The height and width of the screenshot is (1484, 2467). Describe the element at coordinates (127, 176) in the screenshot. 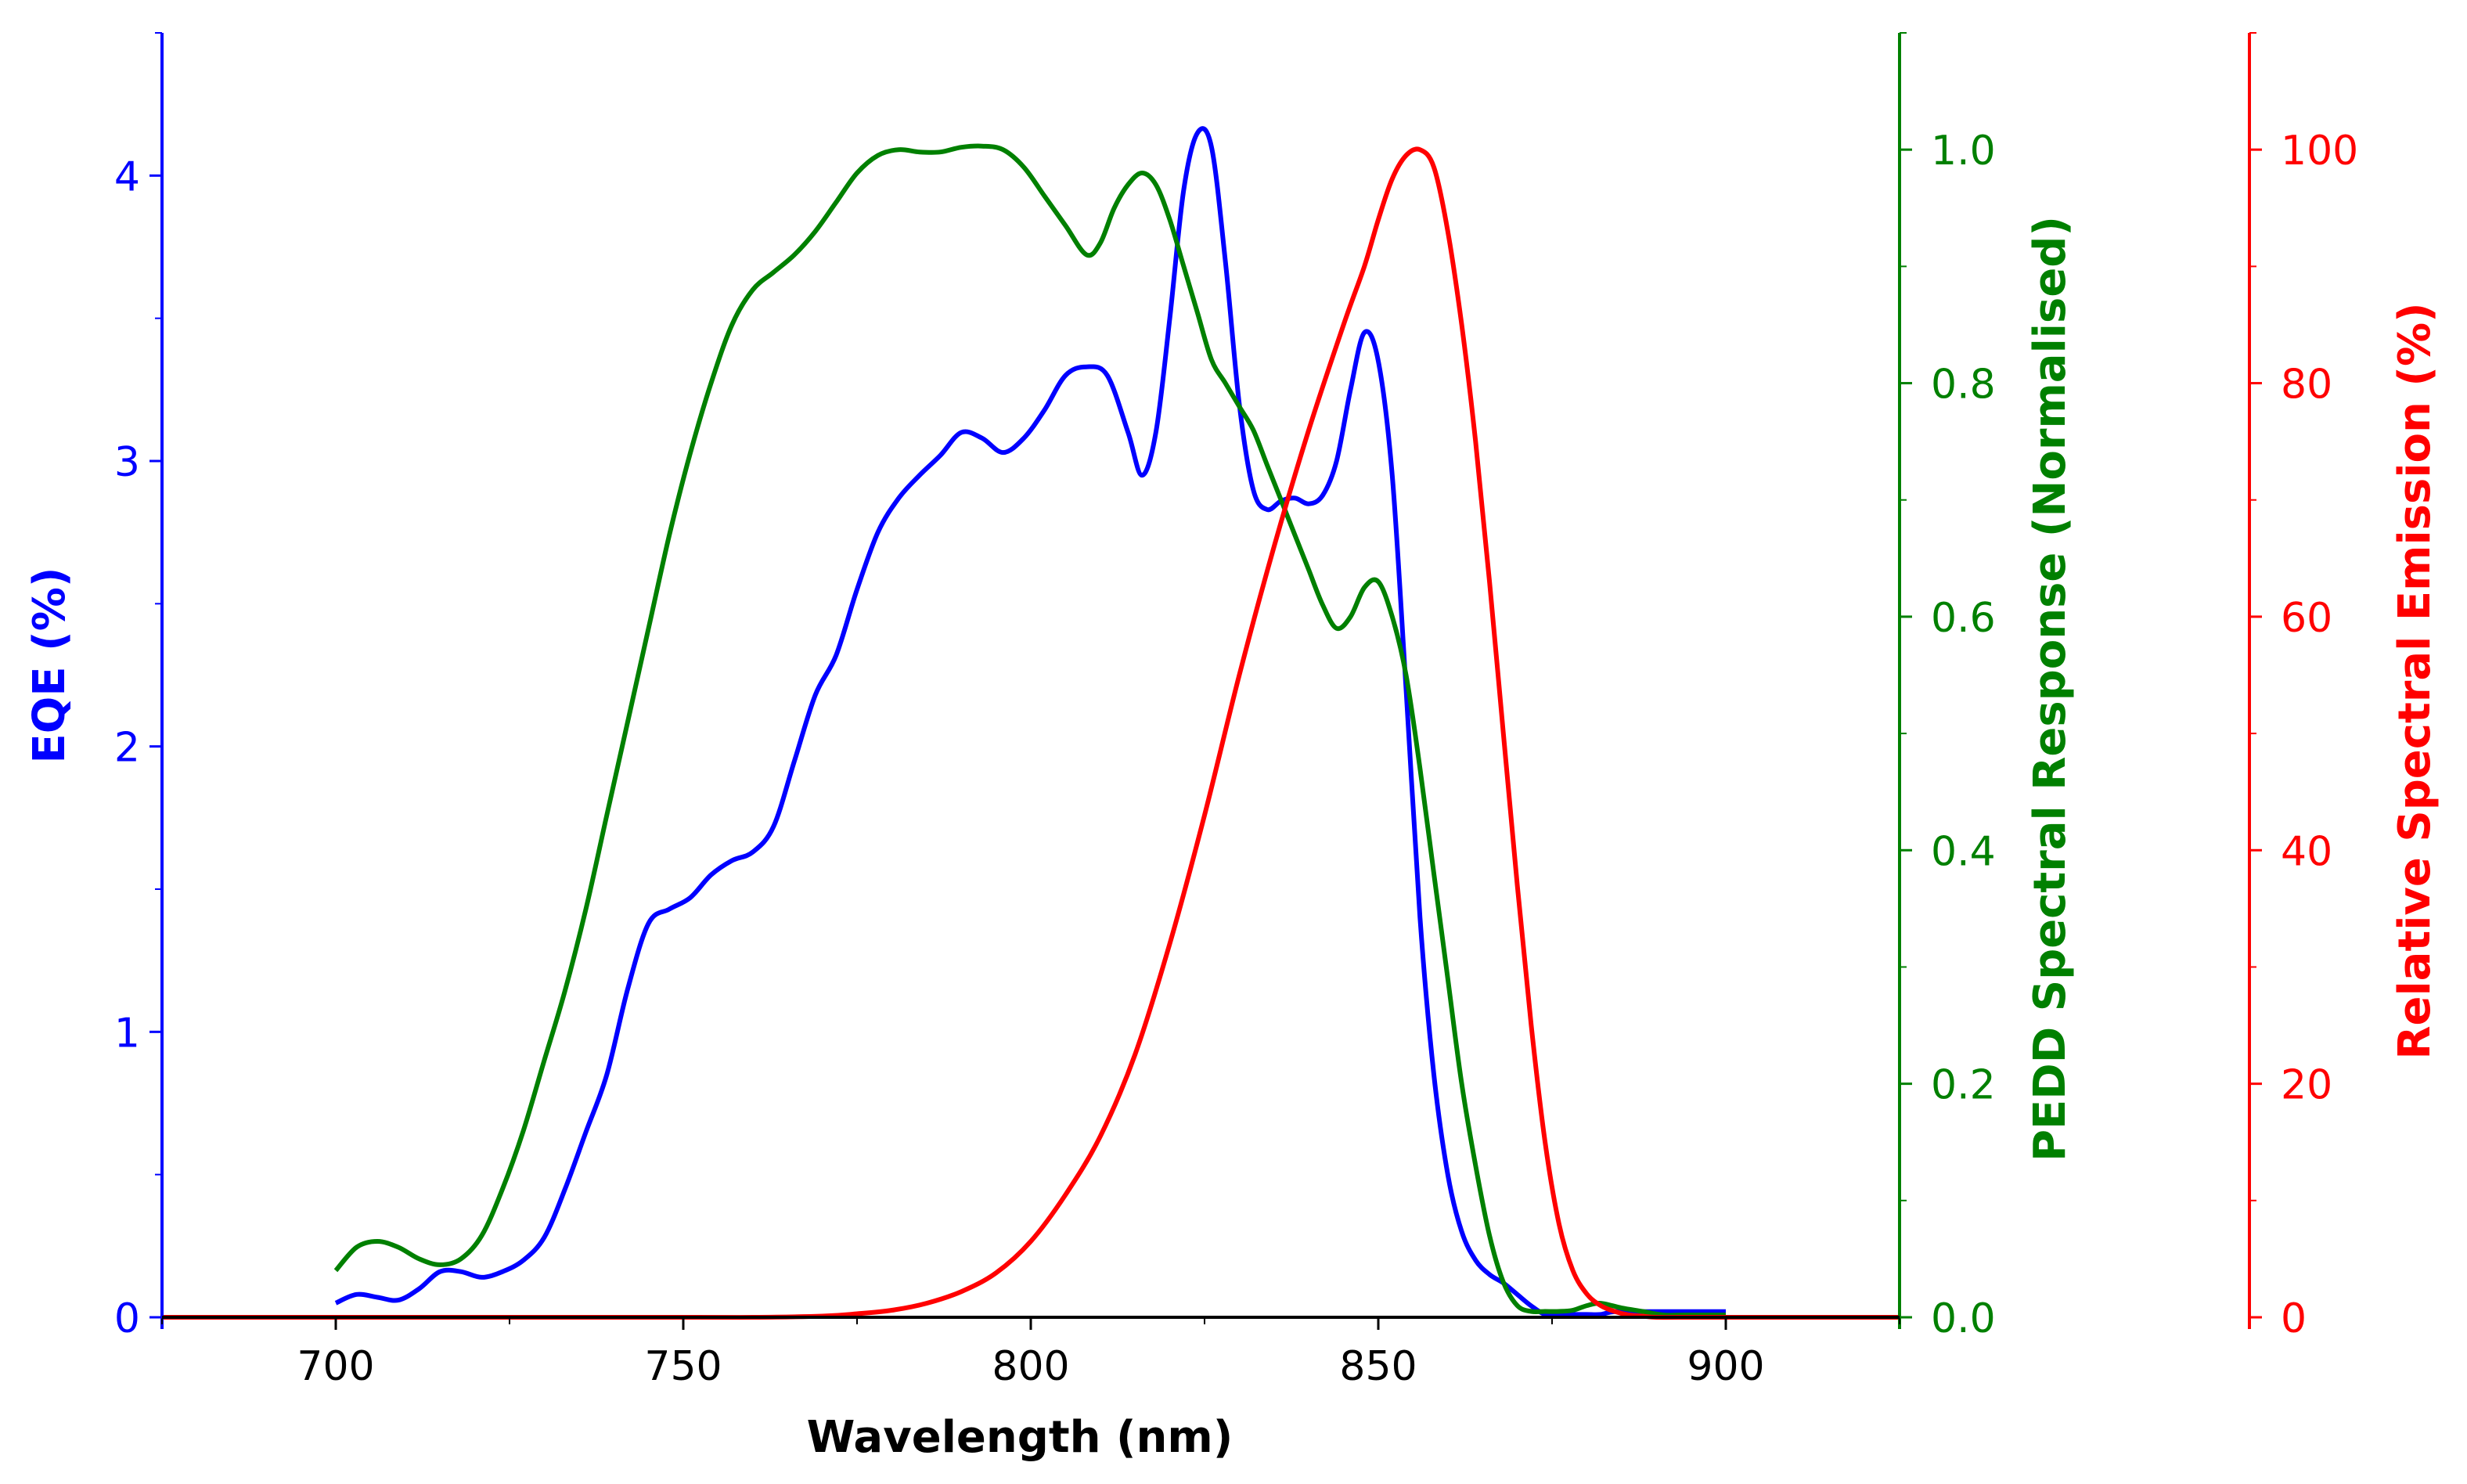

I see `eqe-tick-label: 4` at that location.